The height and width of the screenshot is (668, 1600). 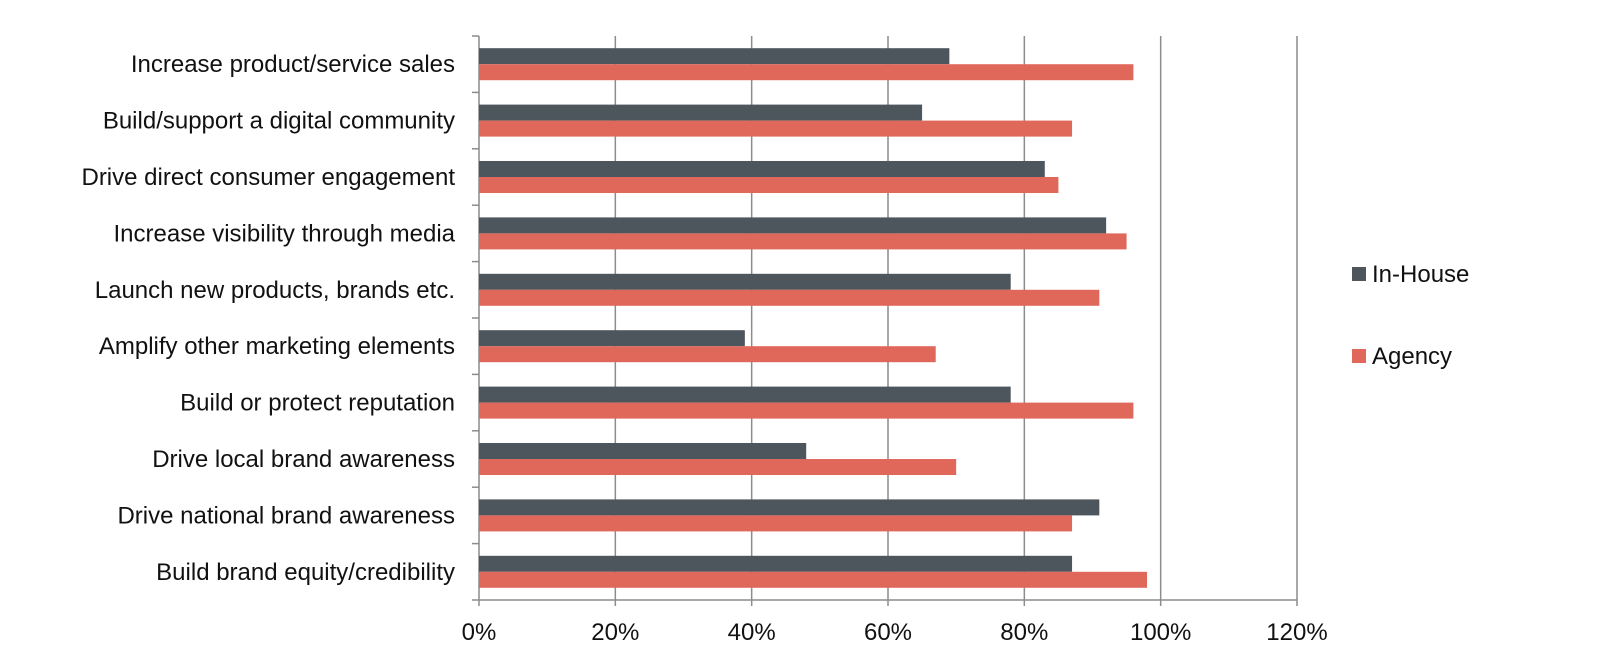 I want to click on x-tick-labels: 0% 20% 40% 60% 80% 100% 120%, so click(x=895, y=632).